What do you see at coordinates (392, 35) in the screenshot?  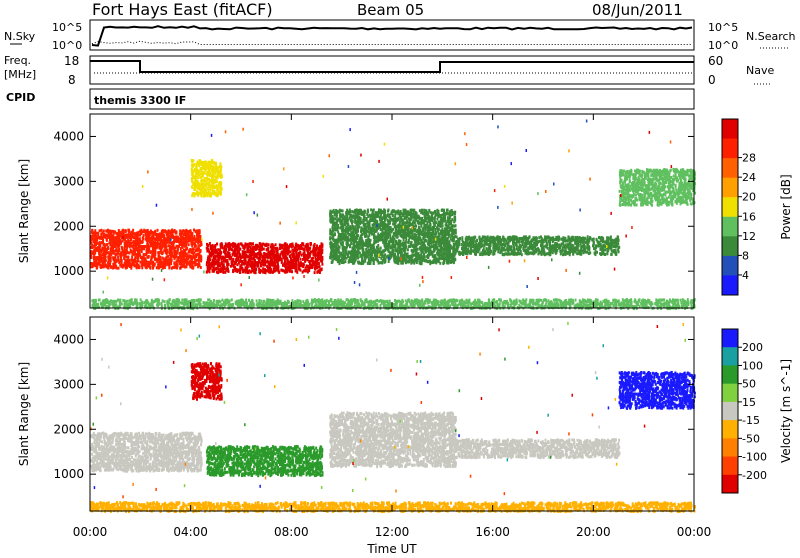 I see `nsky-trace` at bounding box center [392, 35].